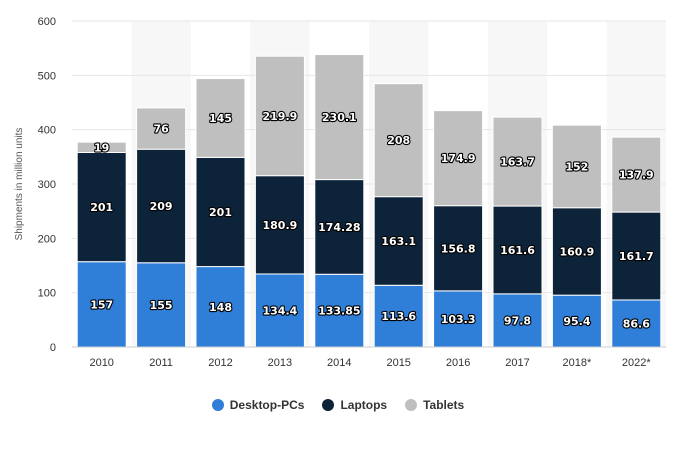  I want to click on y-tick-label: 400, so click(47, 131).